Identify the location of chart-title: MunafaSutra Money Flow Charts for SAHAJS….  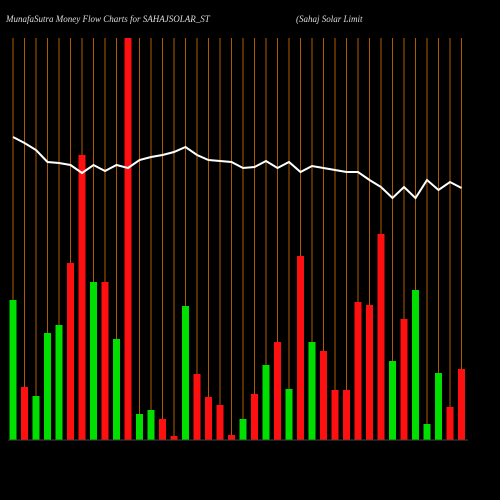
(108, 19).